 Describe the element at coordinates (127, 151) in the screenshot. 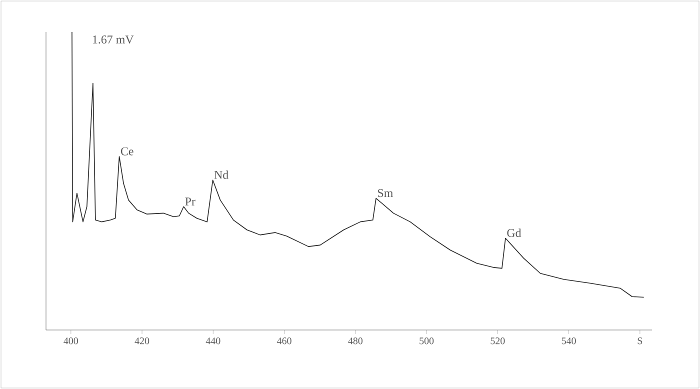

I see `annotation: Ce` at that location.